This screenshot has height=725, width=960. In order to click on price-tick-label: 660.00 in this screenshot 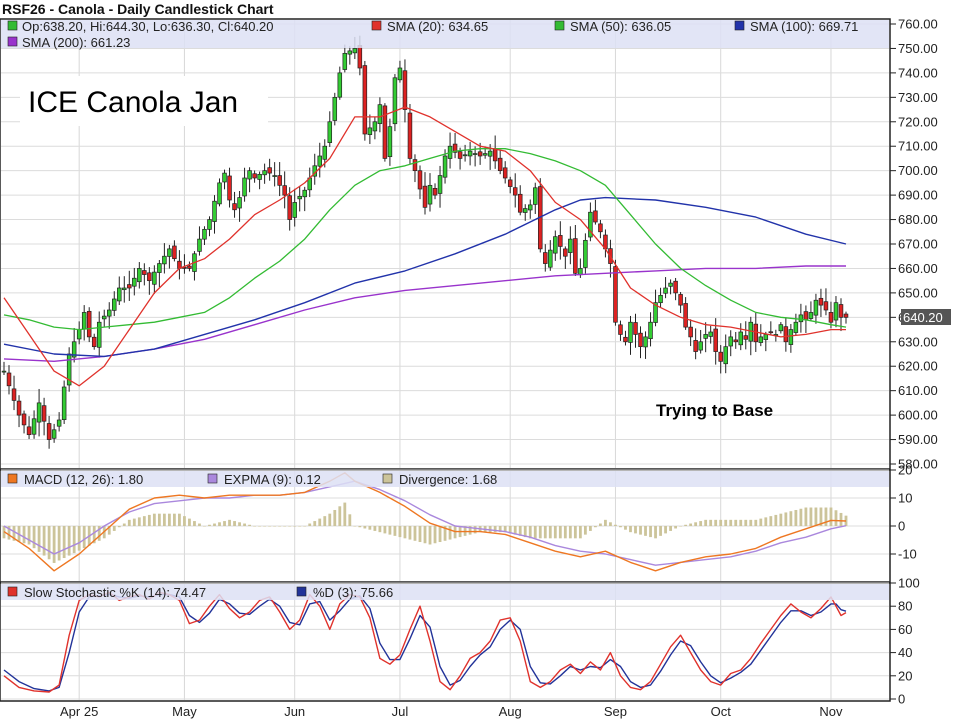, I will do `click(918, 268)`.